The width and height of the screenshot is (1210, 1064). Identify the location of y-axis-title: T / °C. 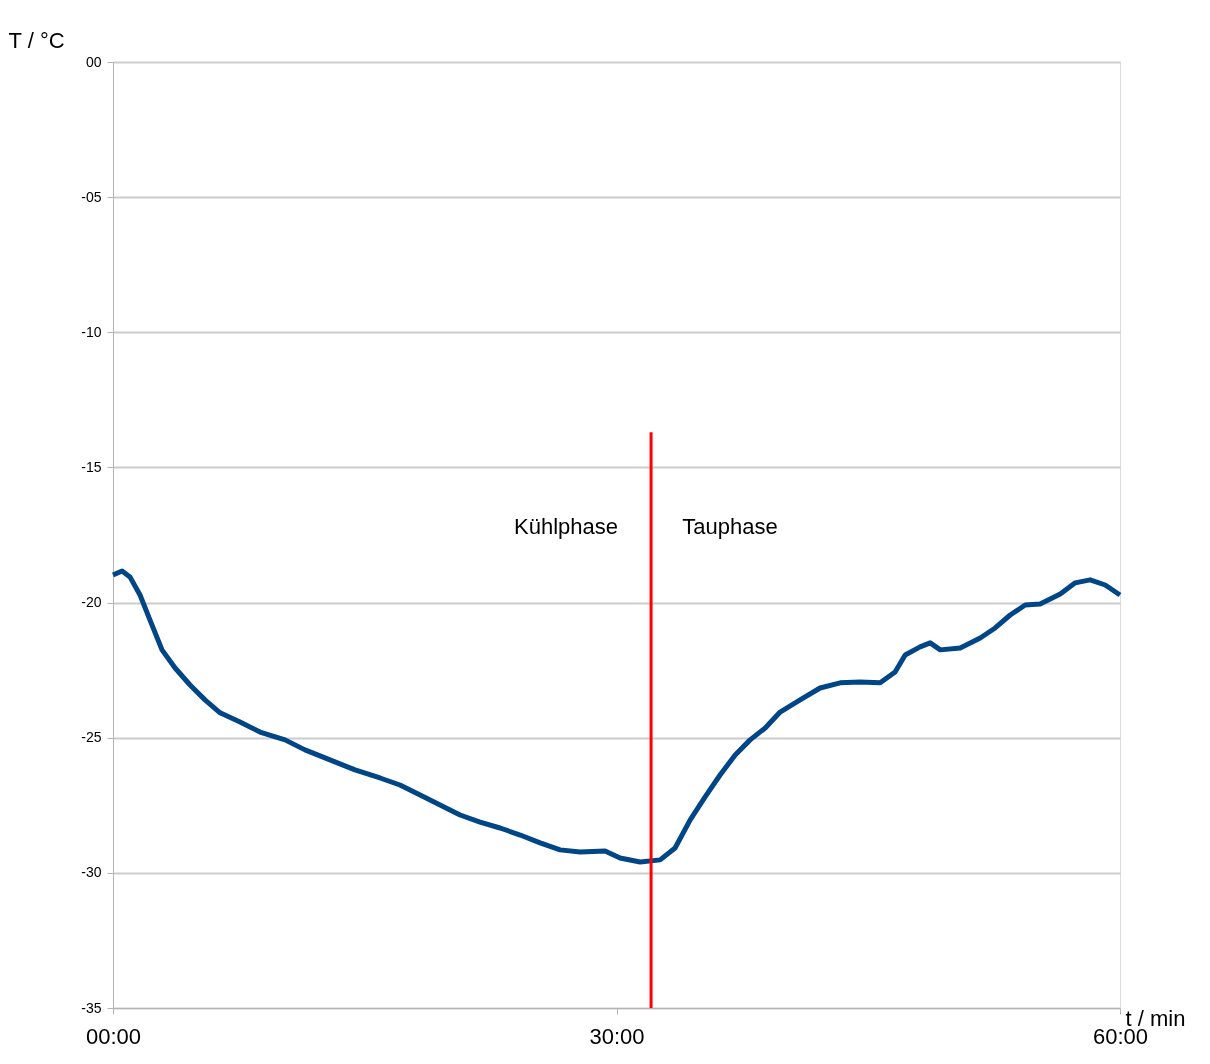
(36, 40).